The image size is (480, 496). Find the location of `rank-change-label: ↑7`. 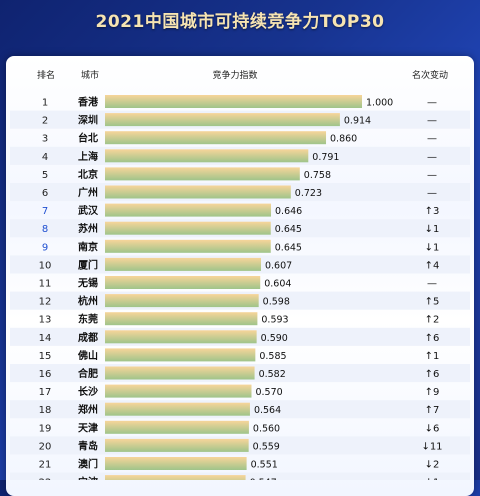

rank-change-label: ↑7 is located at coordinates (432, 410).